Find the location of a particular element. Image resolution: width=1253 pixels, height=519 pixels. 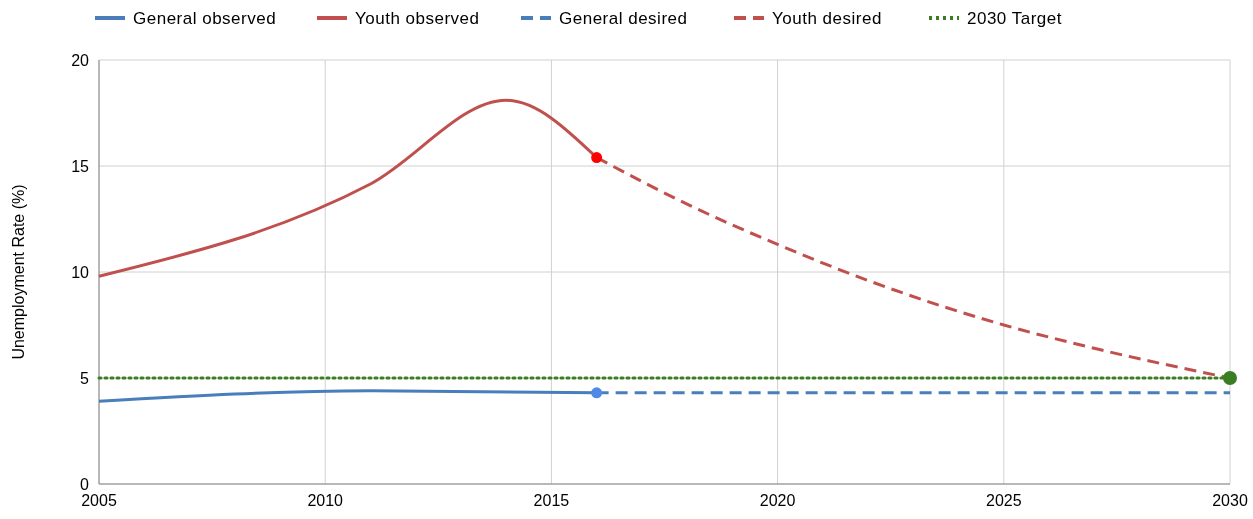

y-tick-label: 20 is located at coordinates (80, 60).